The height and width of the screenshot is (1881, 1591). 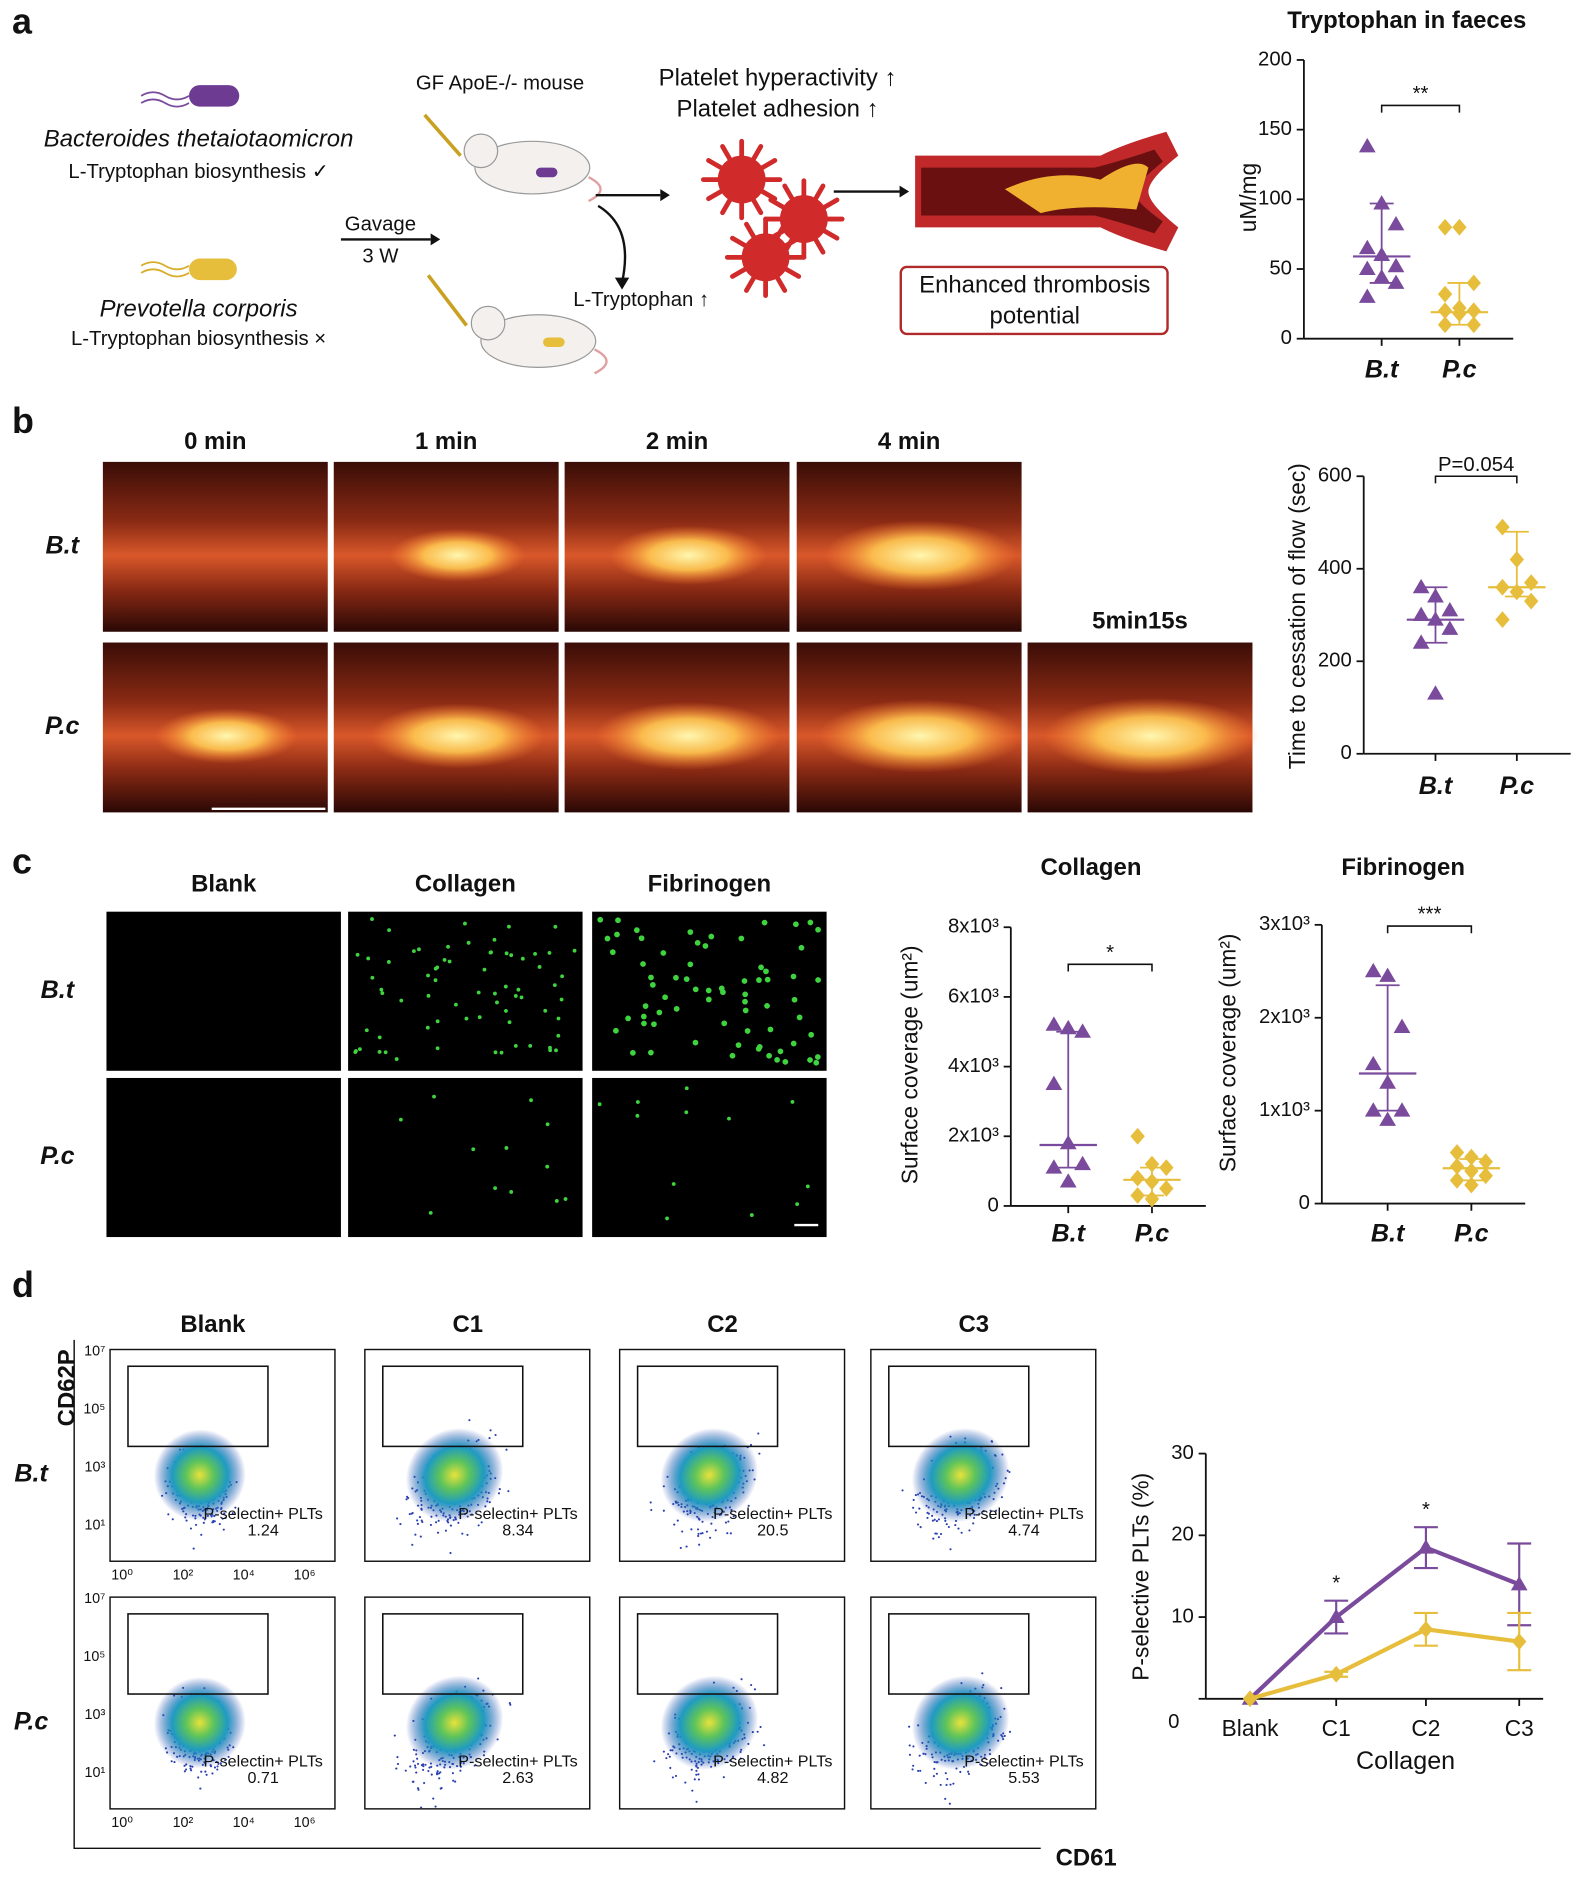 What do you see at coordinates (973, 1066) in the screenshot?
I see `y-tick-label: 4x10³` at bounding box center [973, 1066].